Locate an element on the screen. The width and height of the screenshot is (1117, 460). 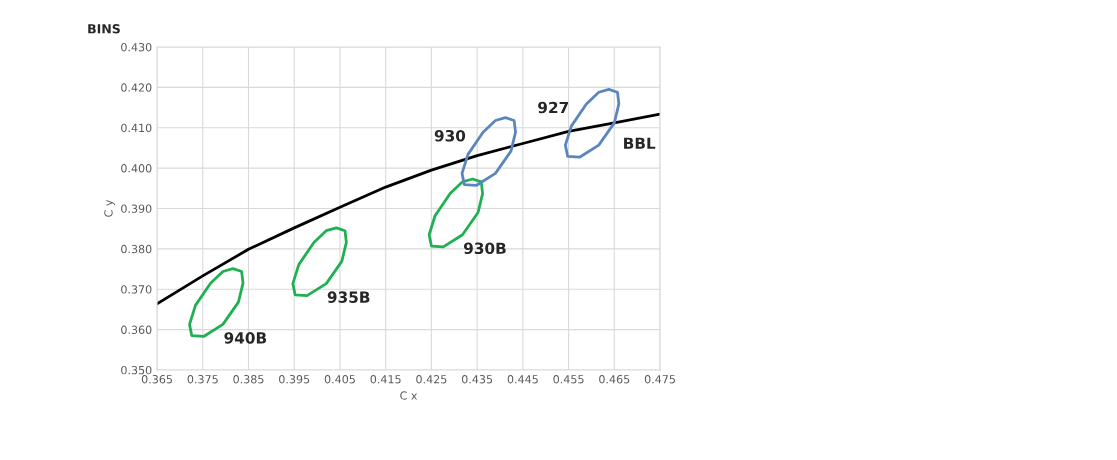
y-tick-label: 0.380 is located at coordinates (136, 249).